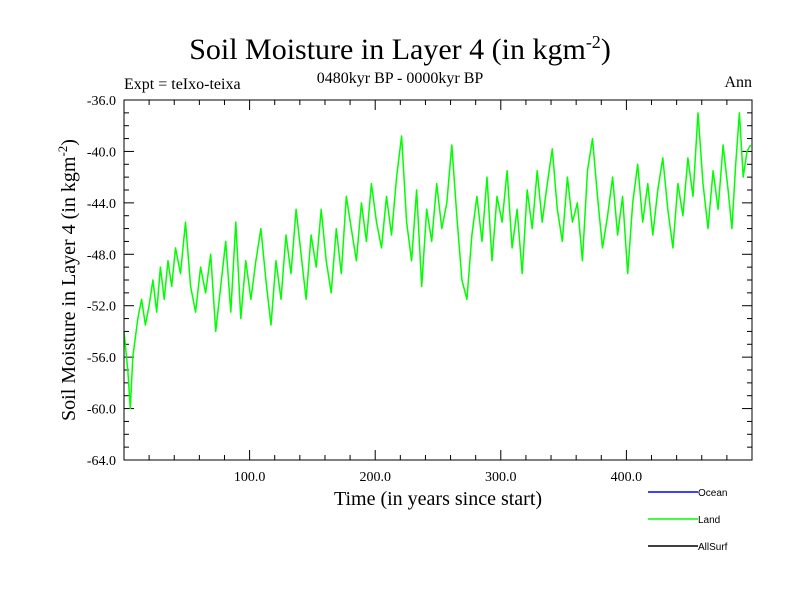 This screenshot has height=600, width=800. I want to click on legend: Ocean Land AllSurf, so click(688, 520).